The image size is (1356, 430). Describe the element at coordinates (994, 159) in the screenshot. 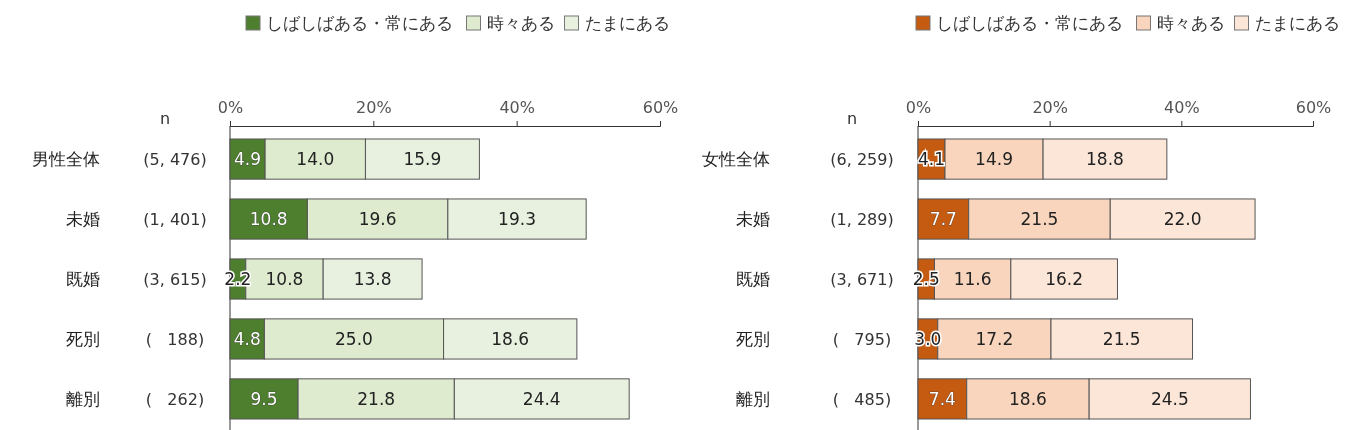

I see `data-label: 14.9` at that location.